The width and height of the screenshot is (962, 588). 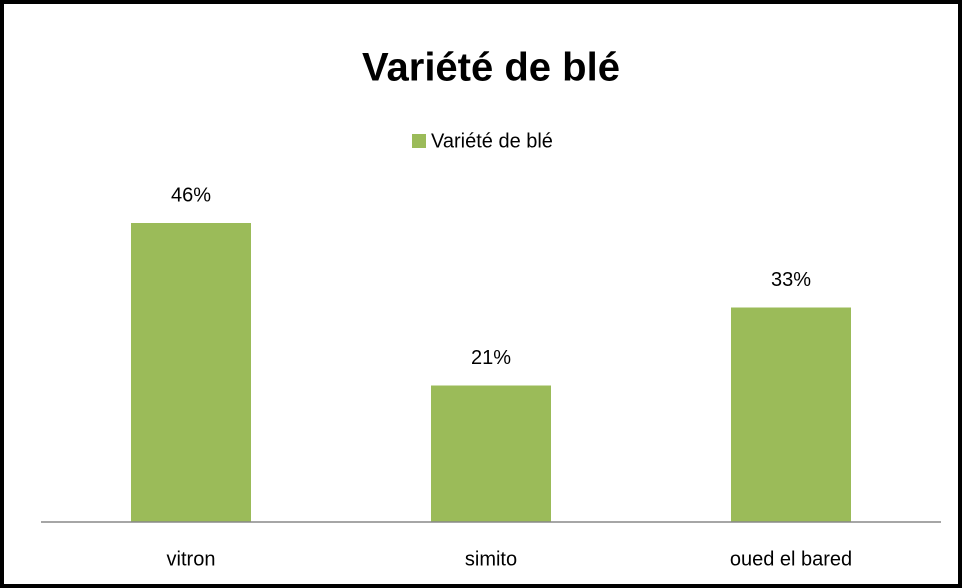 What do you see at coordinates (492, 141) in the screenshot?
I see `legend-label: Variété de blé` at bounding box center [492, 141].